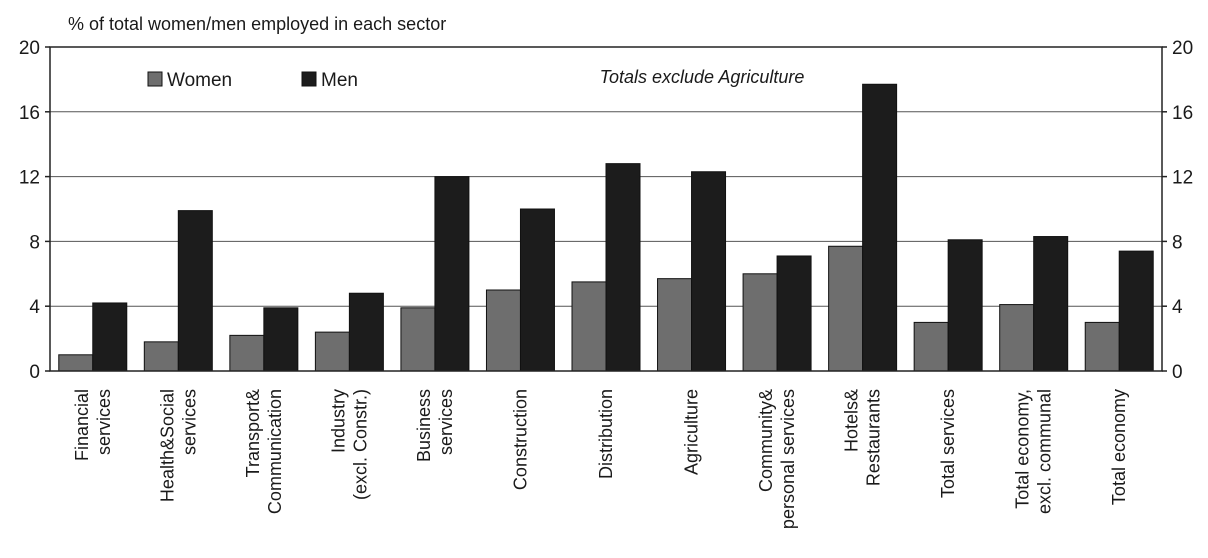 The image size is (1208, 558). Describe the element at coordinates (309, 79) in the screenshot. I see `legend-swatch-men` at that location.